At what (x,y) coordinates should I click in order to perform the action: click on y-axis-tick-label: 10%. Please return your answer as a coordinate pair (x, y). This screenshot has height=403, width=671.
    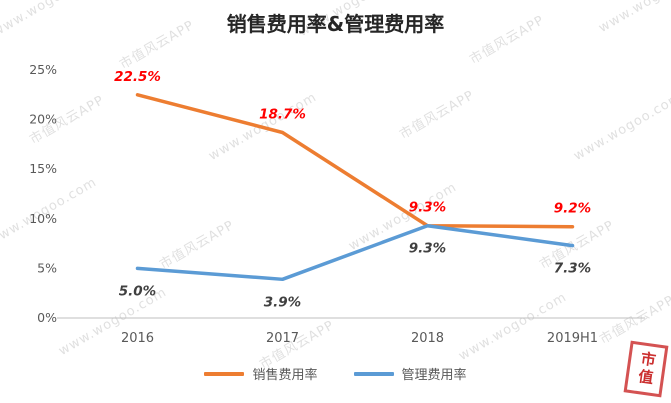
    Looking at the image, I should click on (43, 218).